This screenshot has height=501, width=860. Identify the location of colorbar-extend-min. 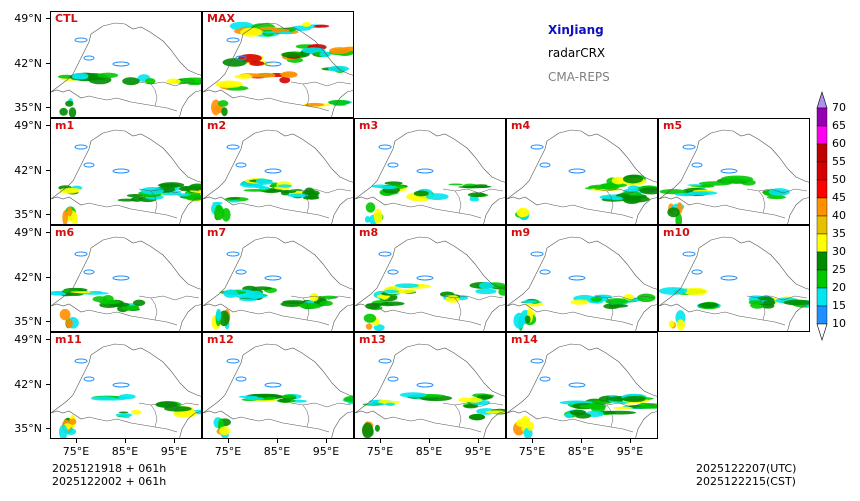
(822, 332).